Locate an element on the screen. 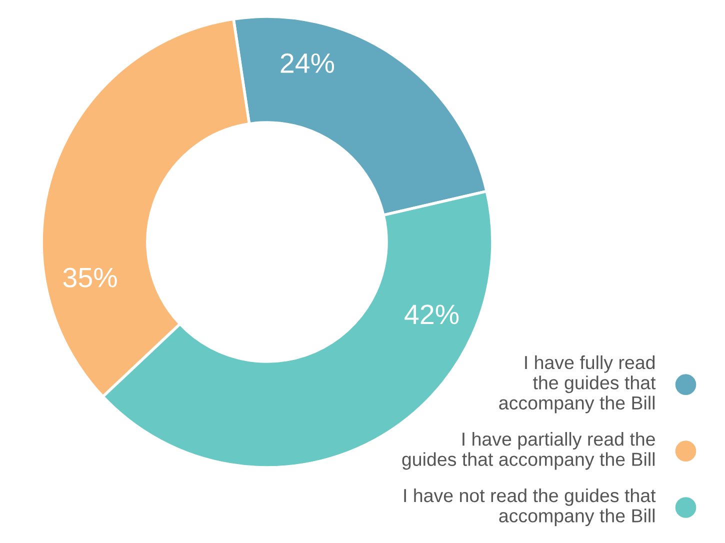  data-label: 42% is located at coordinates (431, 314).